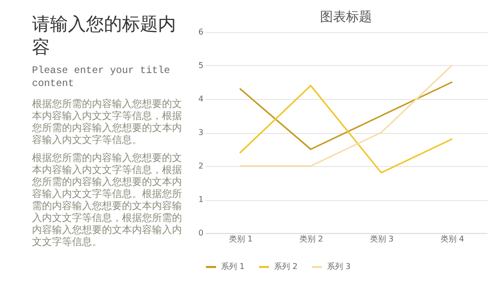 The height and width of the screenshot is (281, 500). I want to click on text: 请输入您的标题内容, so click(104, 36).